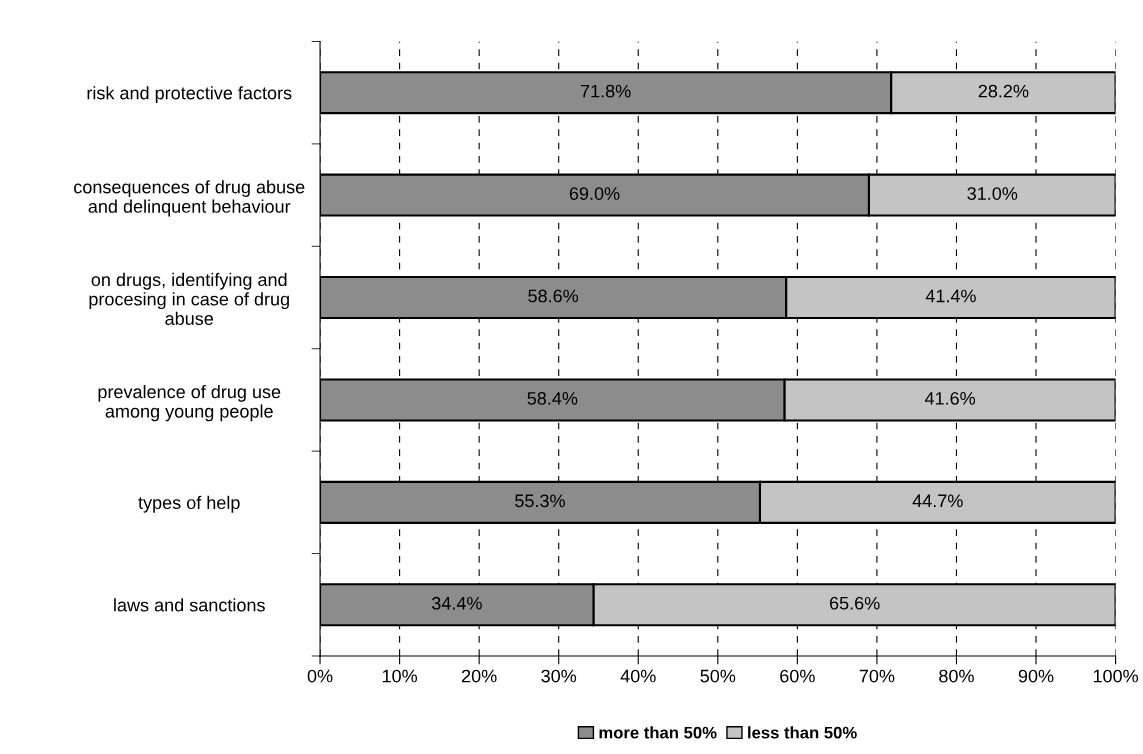 Image resolution: width=1143 pixels, height=754 pixels. Describe the element at coordinates (658, 732) in the screenshot. I see `legend-label: more than 50%` at that location.